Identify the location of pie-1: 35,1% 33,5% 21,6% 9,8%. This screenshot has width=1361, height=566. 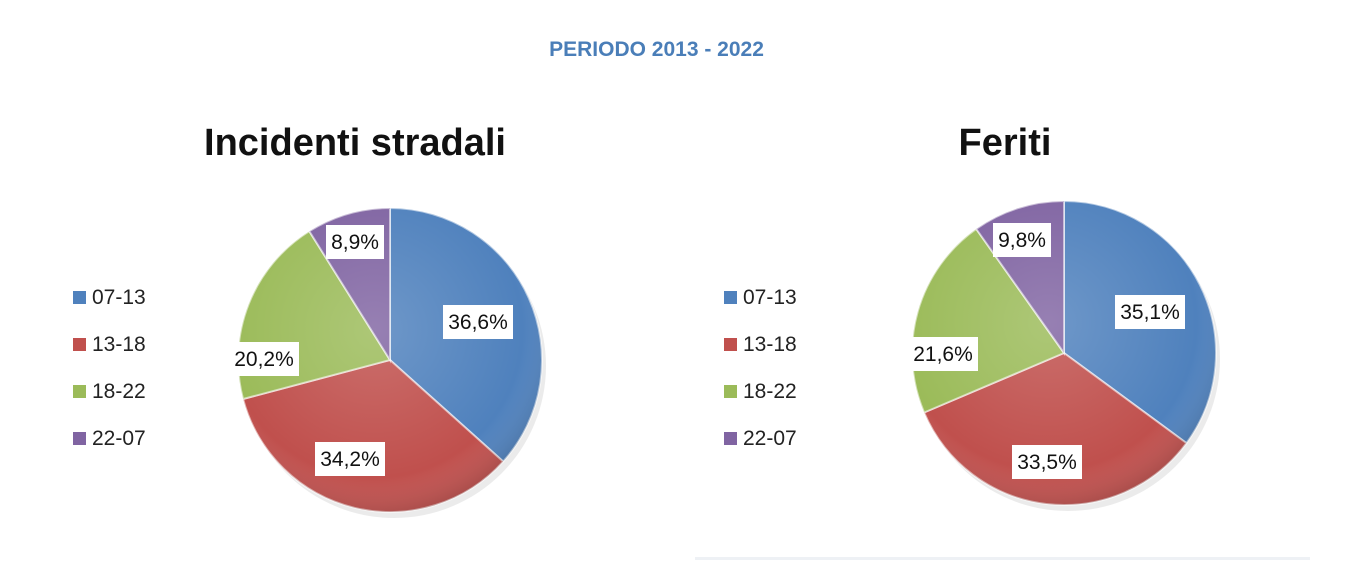
(1064, 355).